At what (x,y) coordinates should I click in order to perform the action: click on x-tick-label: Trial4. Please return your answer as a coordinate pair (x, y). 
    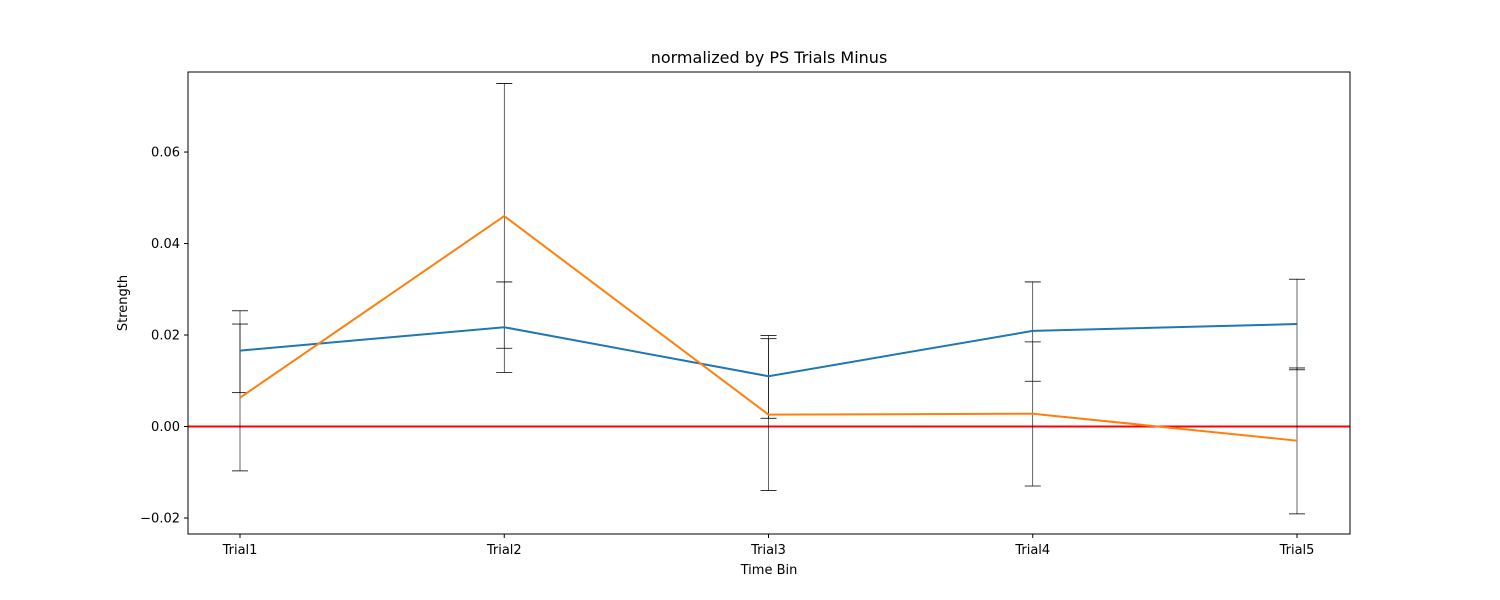
    Looking at the image, I should click on (1032, 550).